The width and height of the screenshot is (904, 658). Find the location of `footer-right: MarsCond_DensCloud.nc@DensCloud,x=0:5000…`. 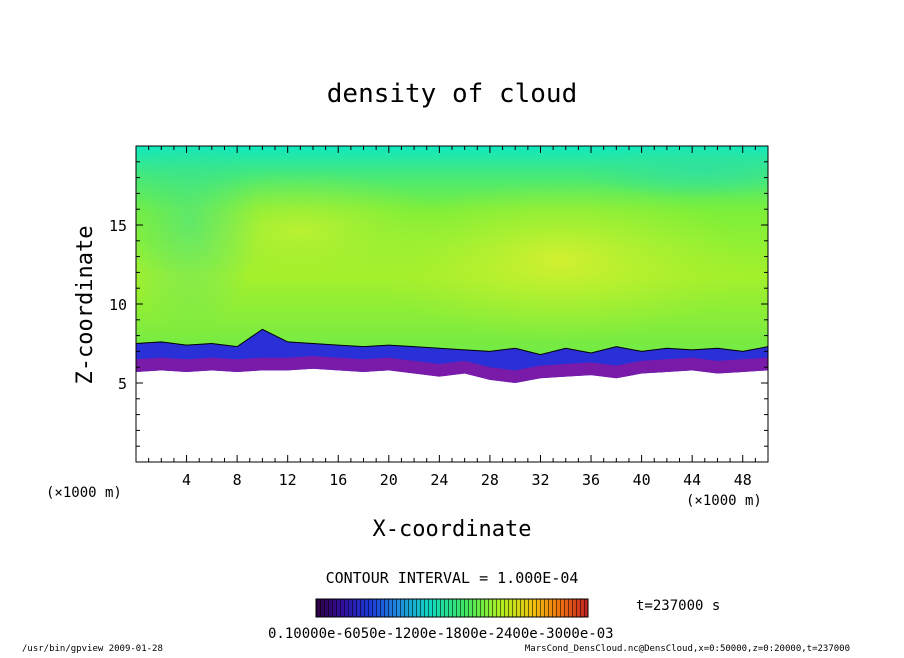

footer-right: MarsCond_DensCloud.nc@DensCloud,x=0:5000… is located at coordinates (687, 649).